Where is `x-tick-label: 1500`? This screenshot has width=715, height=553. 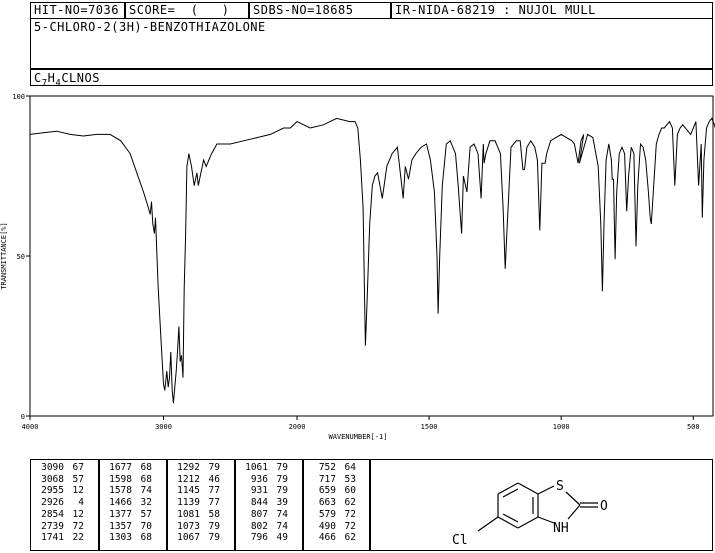
x-tick-label: 1500 is located at coordinates (429, 427).